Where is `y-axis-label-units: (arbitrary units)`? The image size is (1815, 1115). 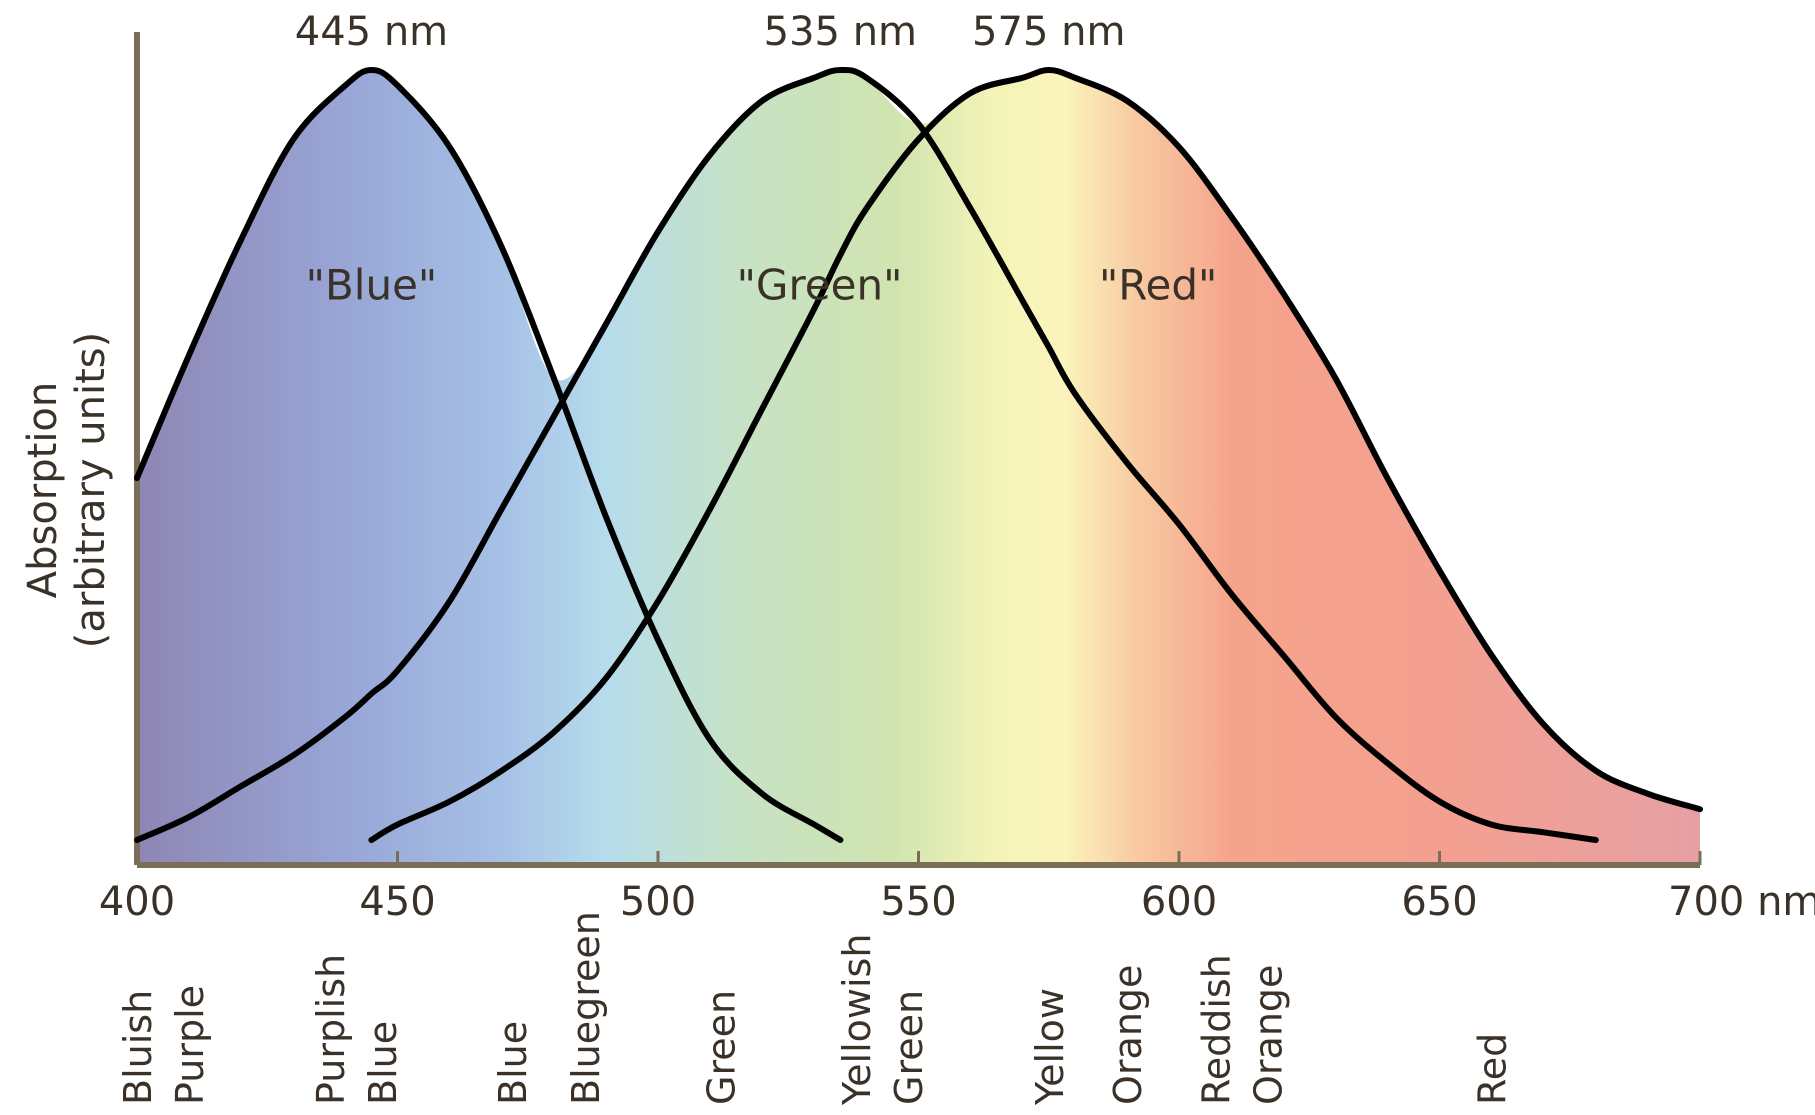
y-axis-label-units: (arbitrary units) is located at coordinates (91, 490).